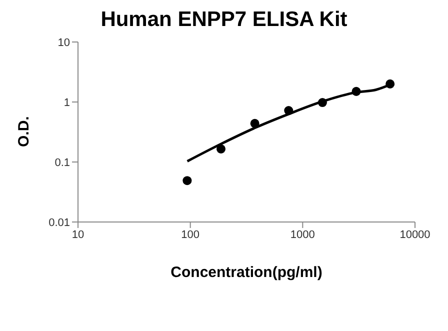 This screenshot has width=448, height=331. Describe the element at coordinates (62, 162) in the screenshot. I see `y-tick-label: 0.1` at that location.